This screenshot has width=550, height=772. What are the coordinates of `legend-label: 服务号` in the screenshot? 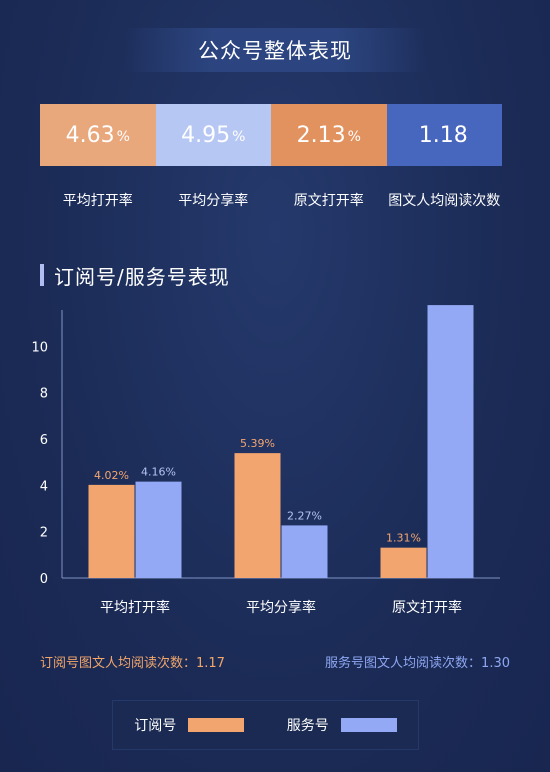 It's located at (307, 726).